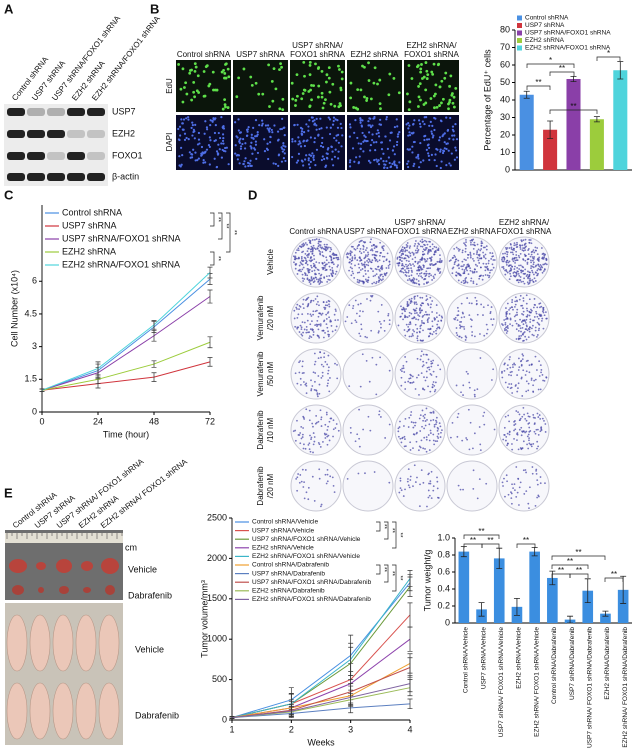 The image size is (641, 753). Describe the element at coordinates (570, 561) in the screenshot. I see `significance-label: **` at that location.